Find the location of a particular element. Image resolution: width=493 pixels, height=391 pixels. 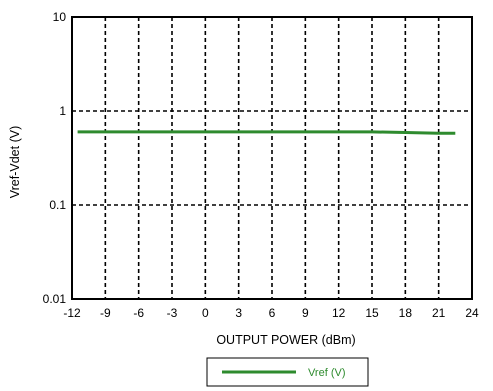

x-tick-label: 0 is located at coordinates (205, 313).